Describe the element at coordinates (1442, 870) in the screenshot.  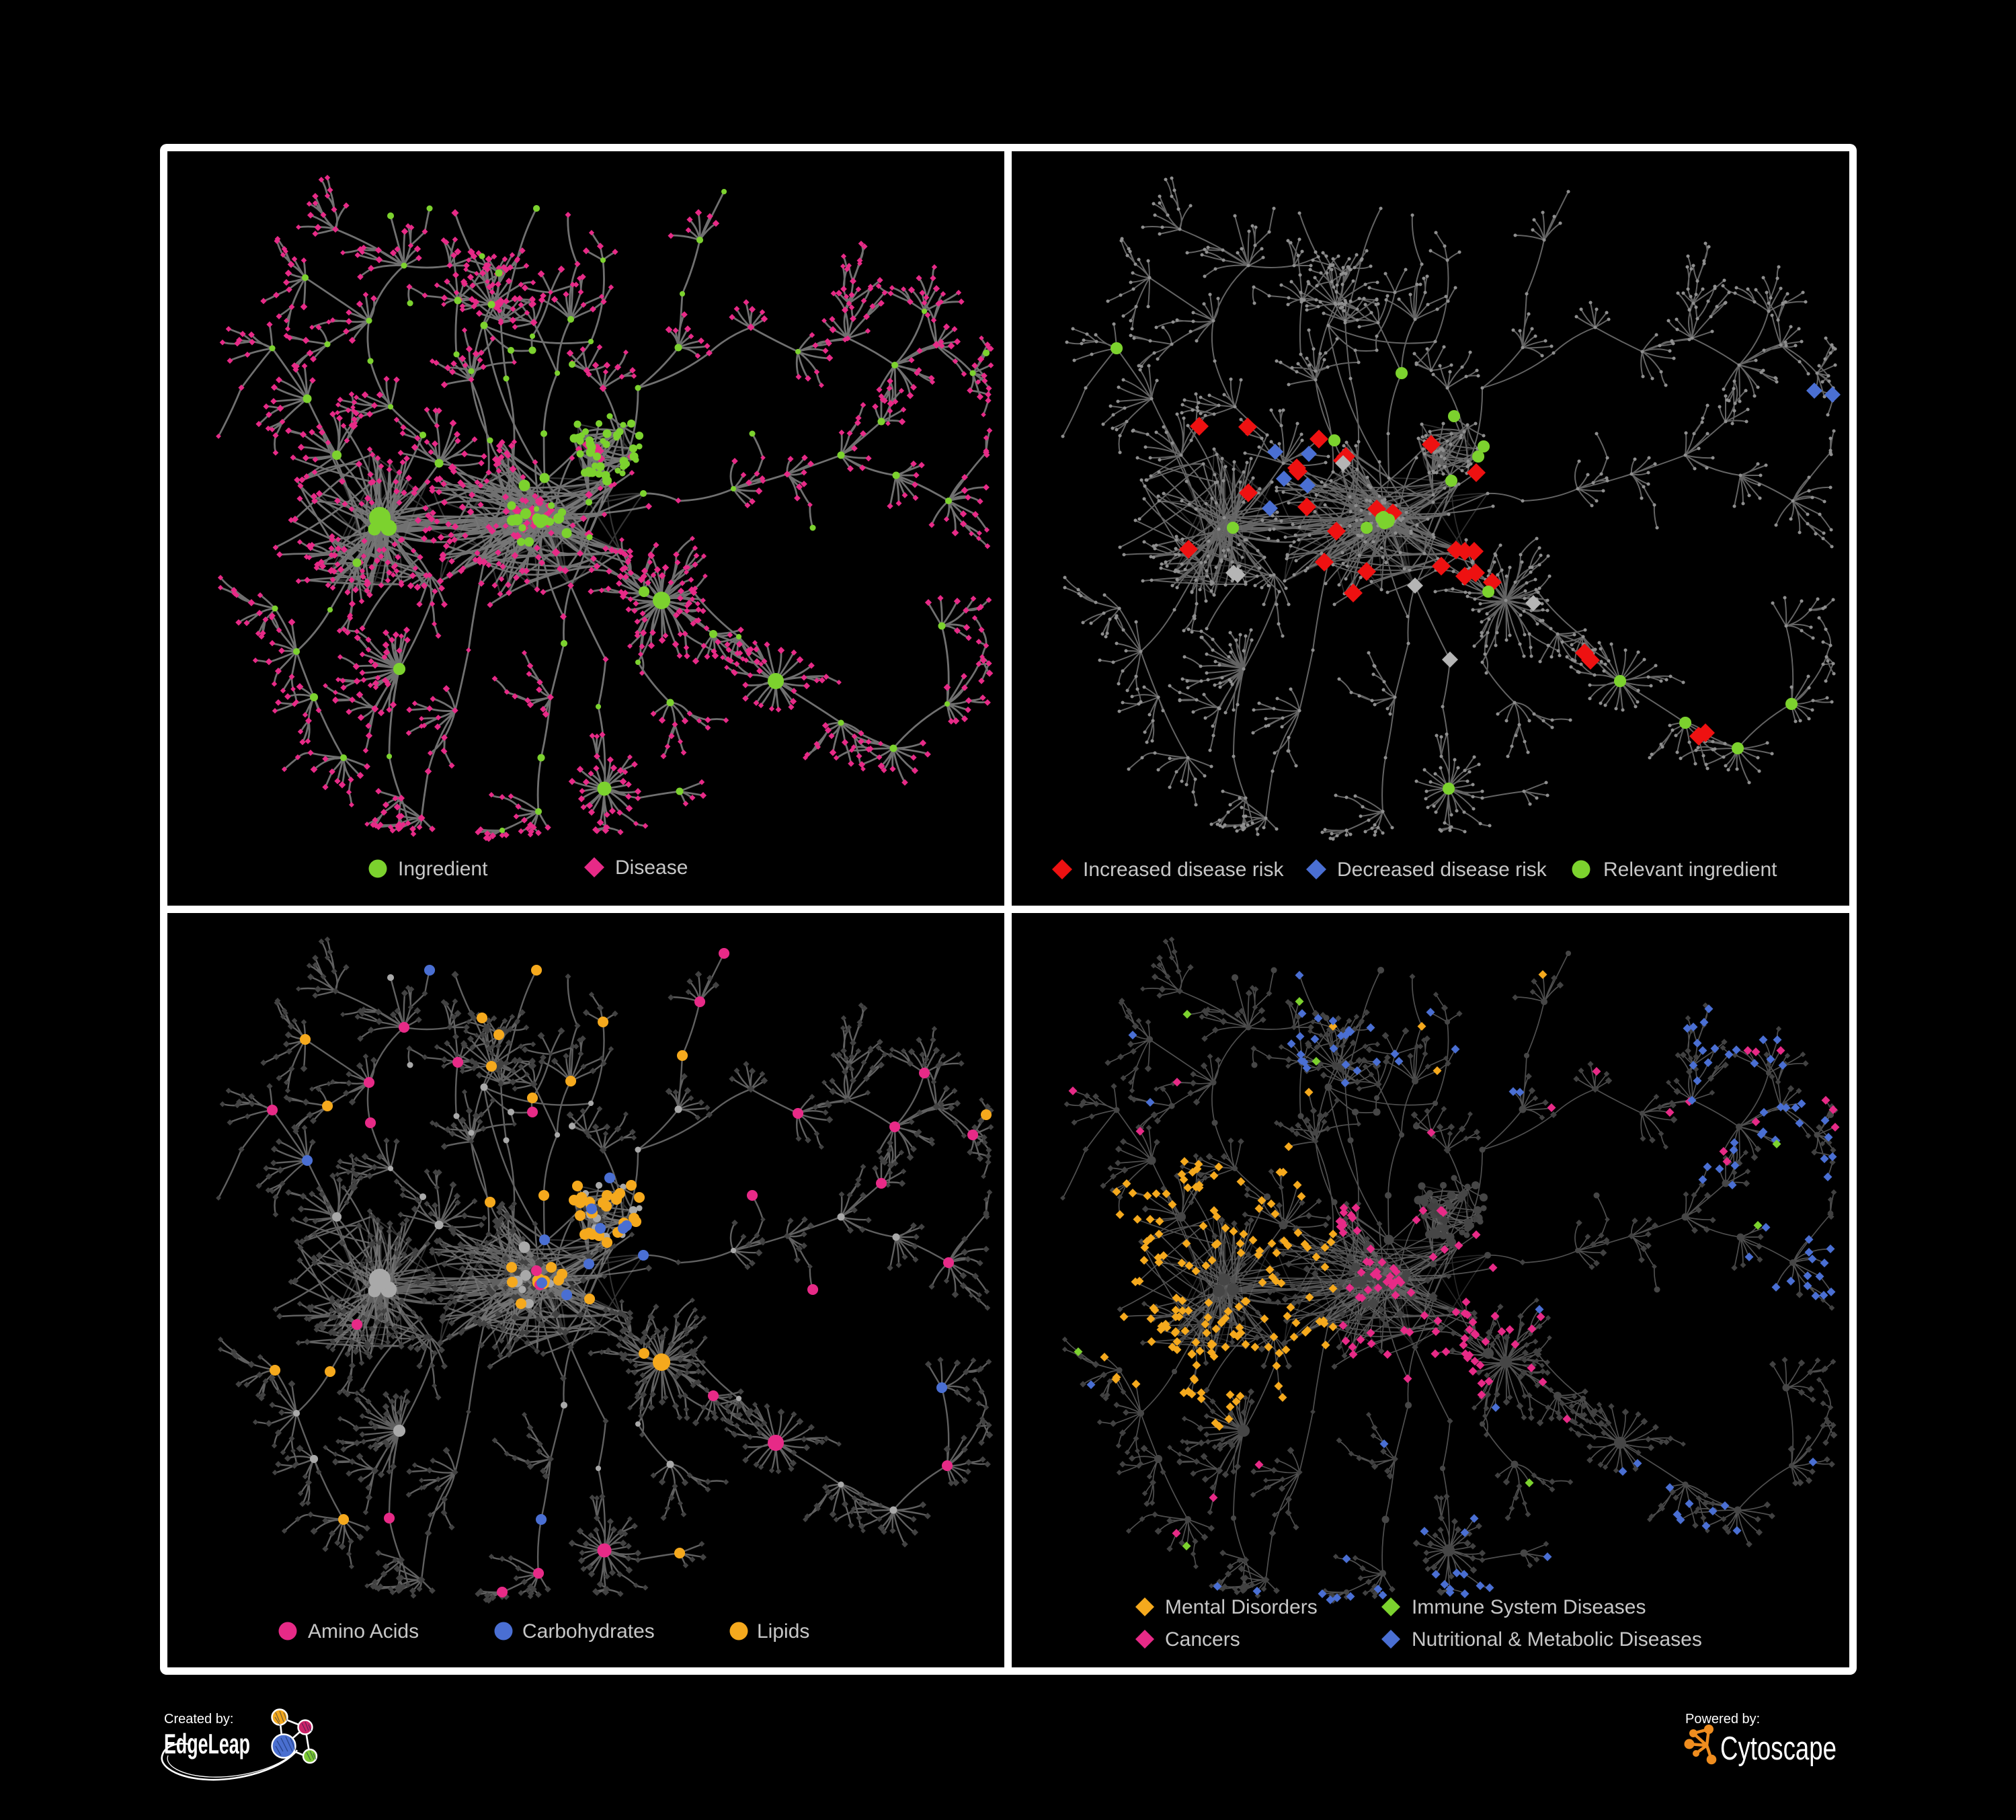
I see `svg-text: Decreased disease risk` at that location.